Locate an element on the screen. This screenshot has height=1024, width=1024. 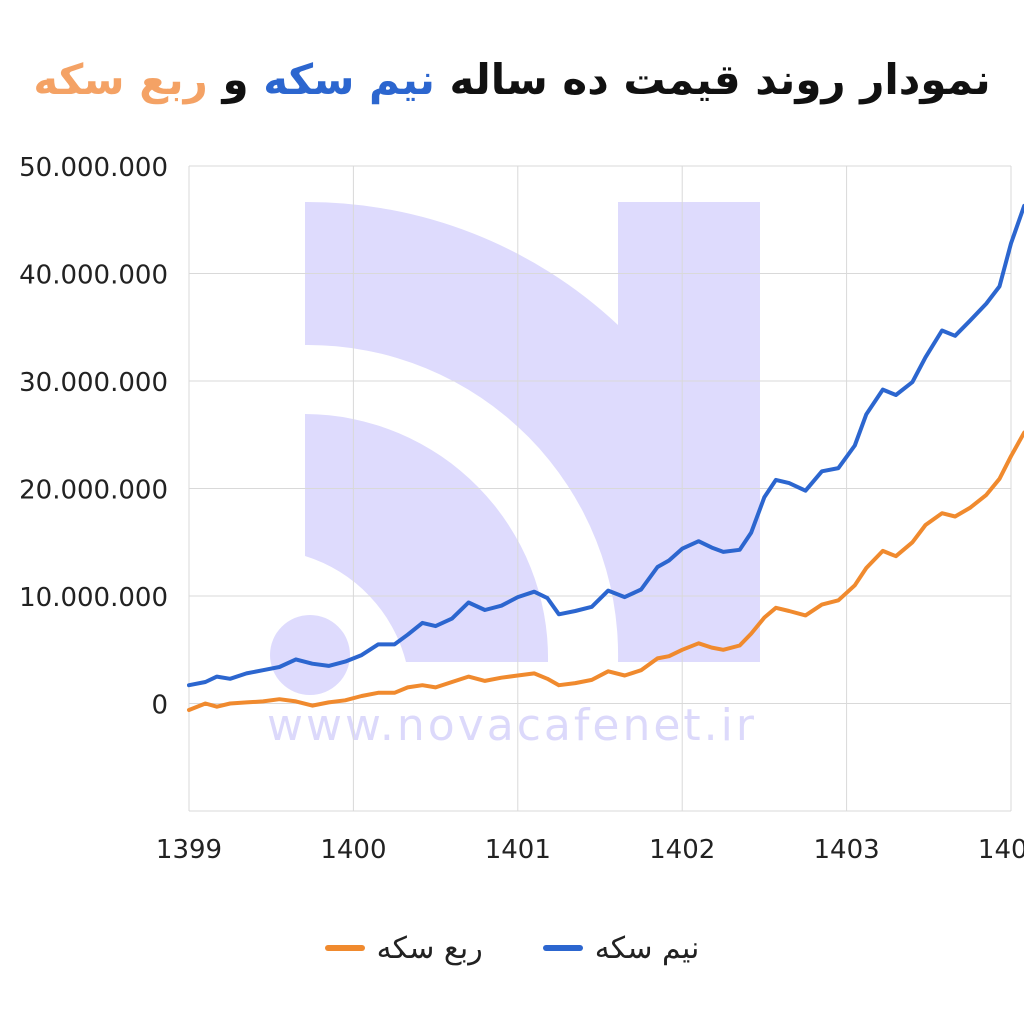
legend-swatch-rob-sekeh is located at coordinates (344, 948).